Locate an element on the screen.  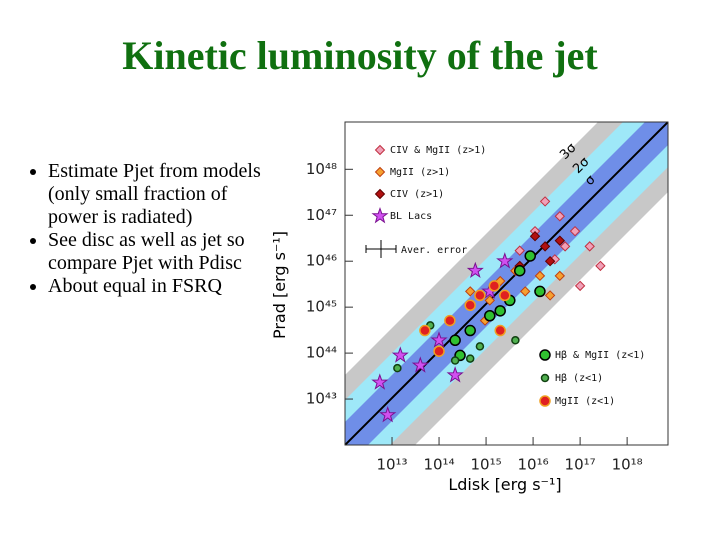
x-tick-label: 10¹⁸ is located at coordinates (627, 465).